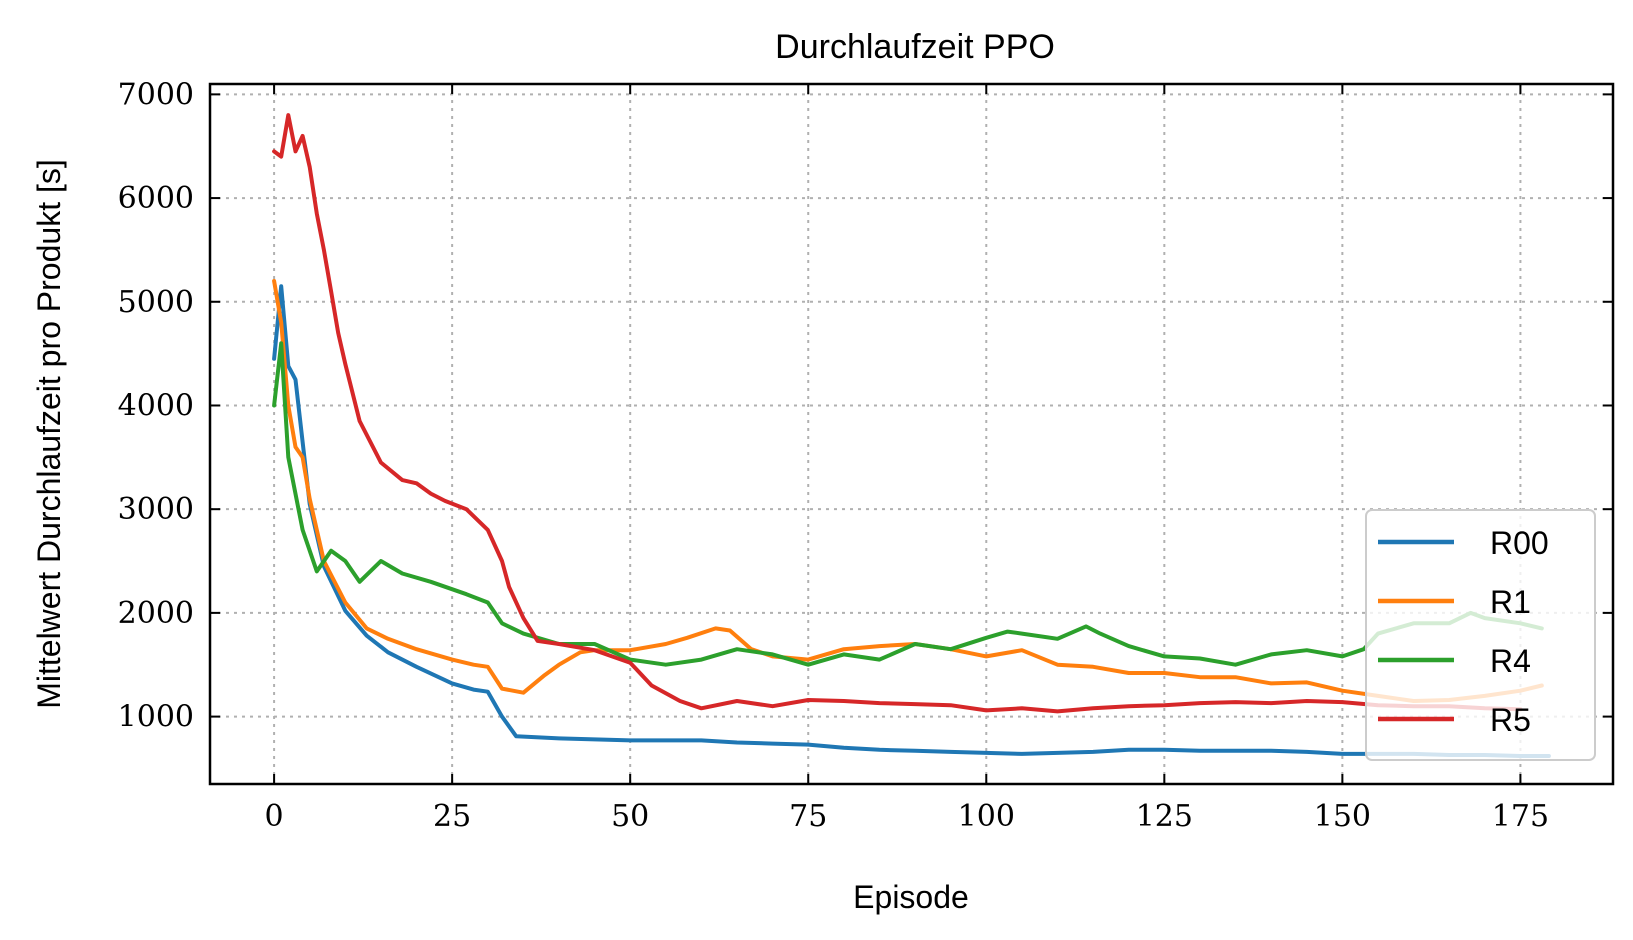 This screenshot has height=940, width=1633. Describe the element at coordinates (808, 816) in the screenshot. I see `x-tick-label: 75` at that location.